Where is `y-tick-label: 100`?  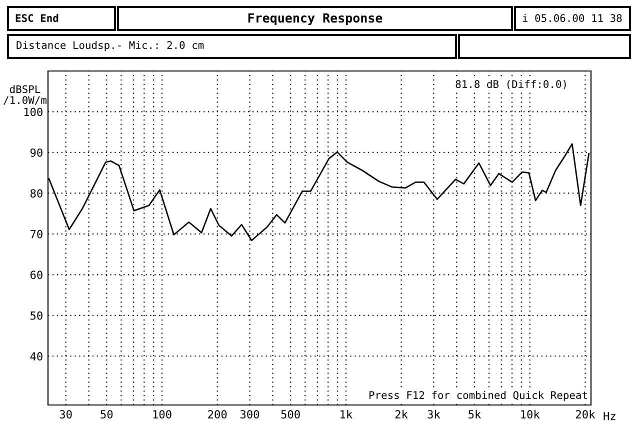
y-tick-label: 100 is located at coordinates (33, 112).